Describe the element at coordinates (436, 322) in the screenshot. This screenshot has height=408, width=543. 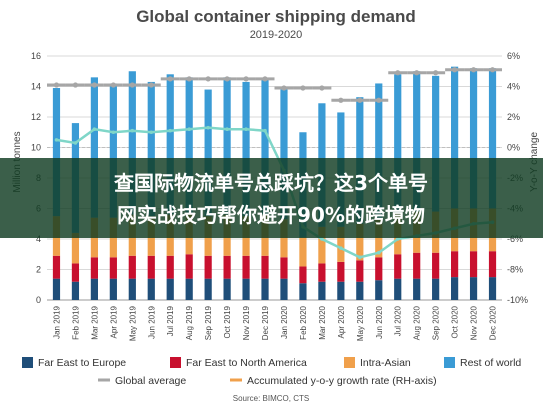
I see `x-tick-label: Sep 2020` at that location.